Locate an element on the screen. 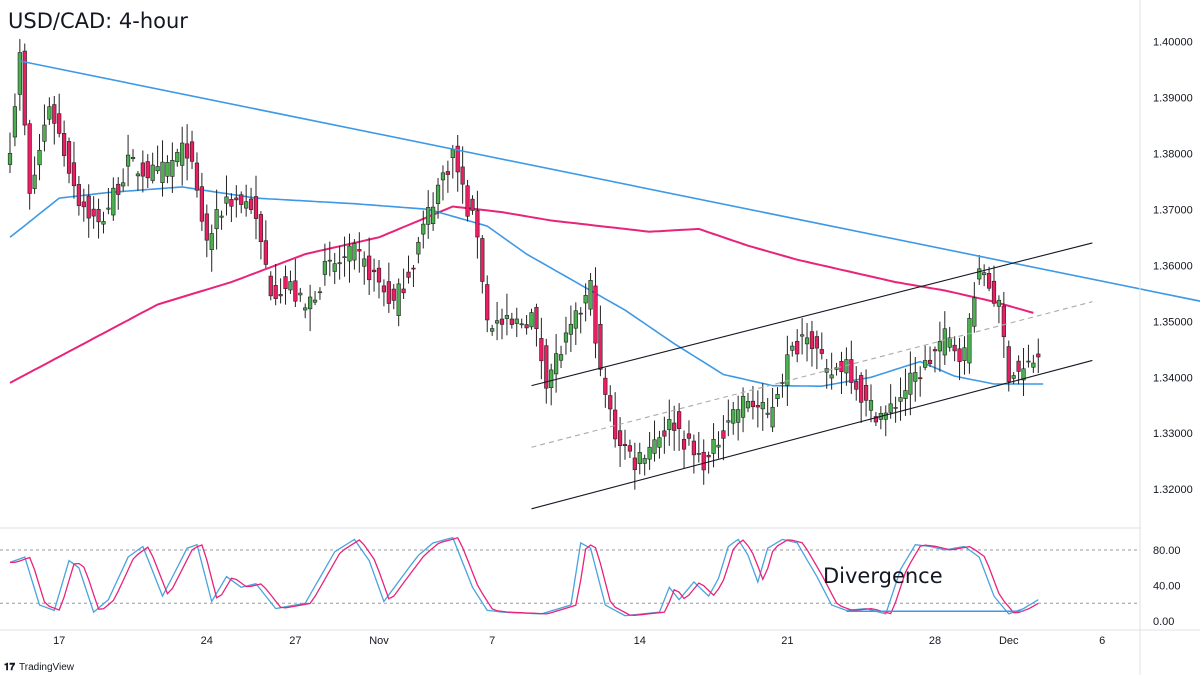 The width and height of the screenshot is (1200, 675). price-tick-label: 1.40000 is located at coordinates (1173, 42).